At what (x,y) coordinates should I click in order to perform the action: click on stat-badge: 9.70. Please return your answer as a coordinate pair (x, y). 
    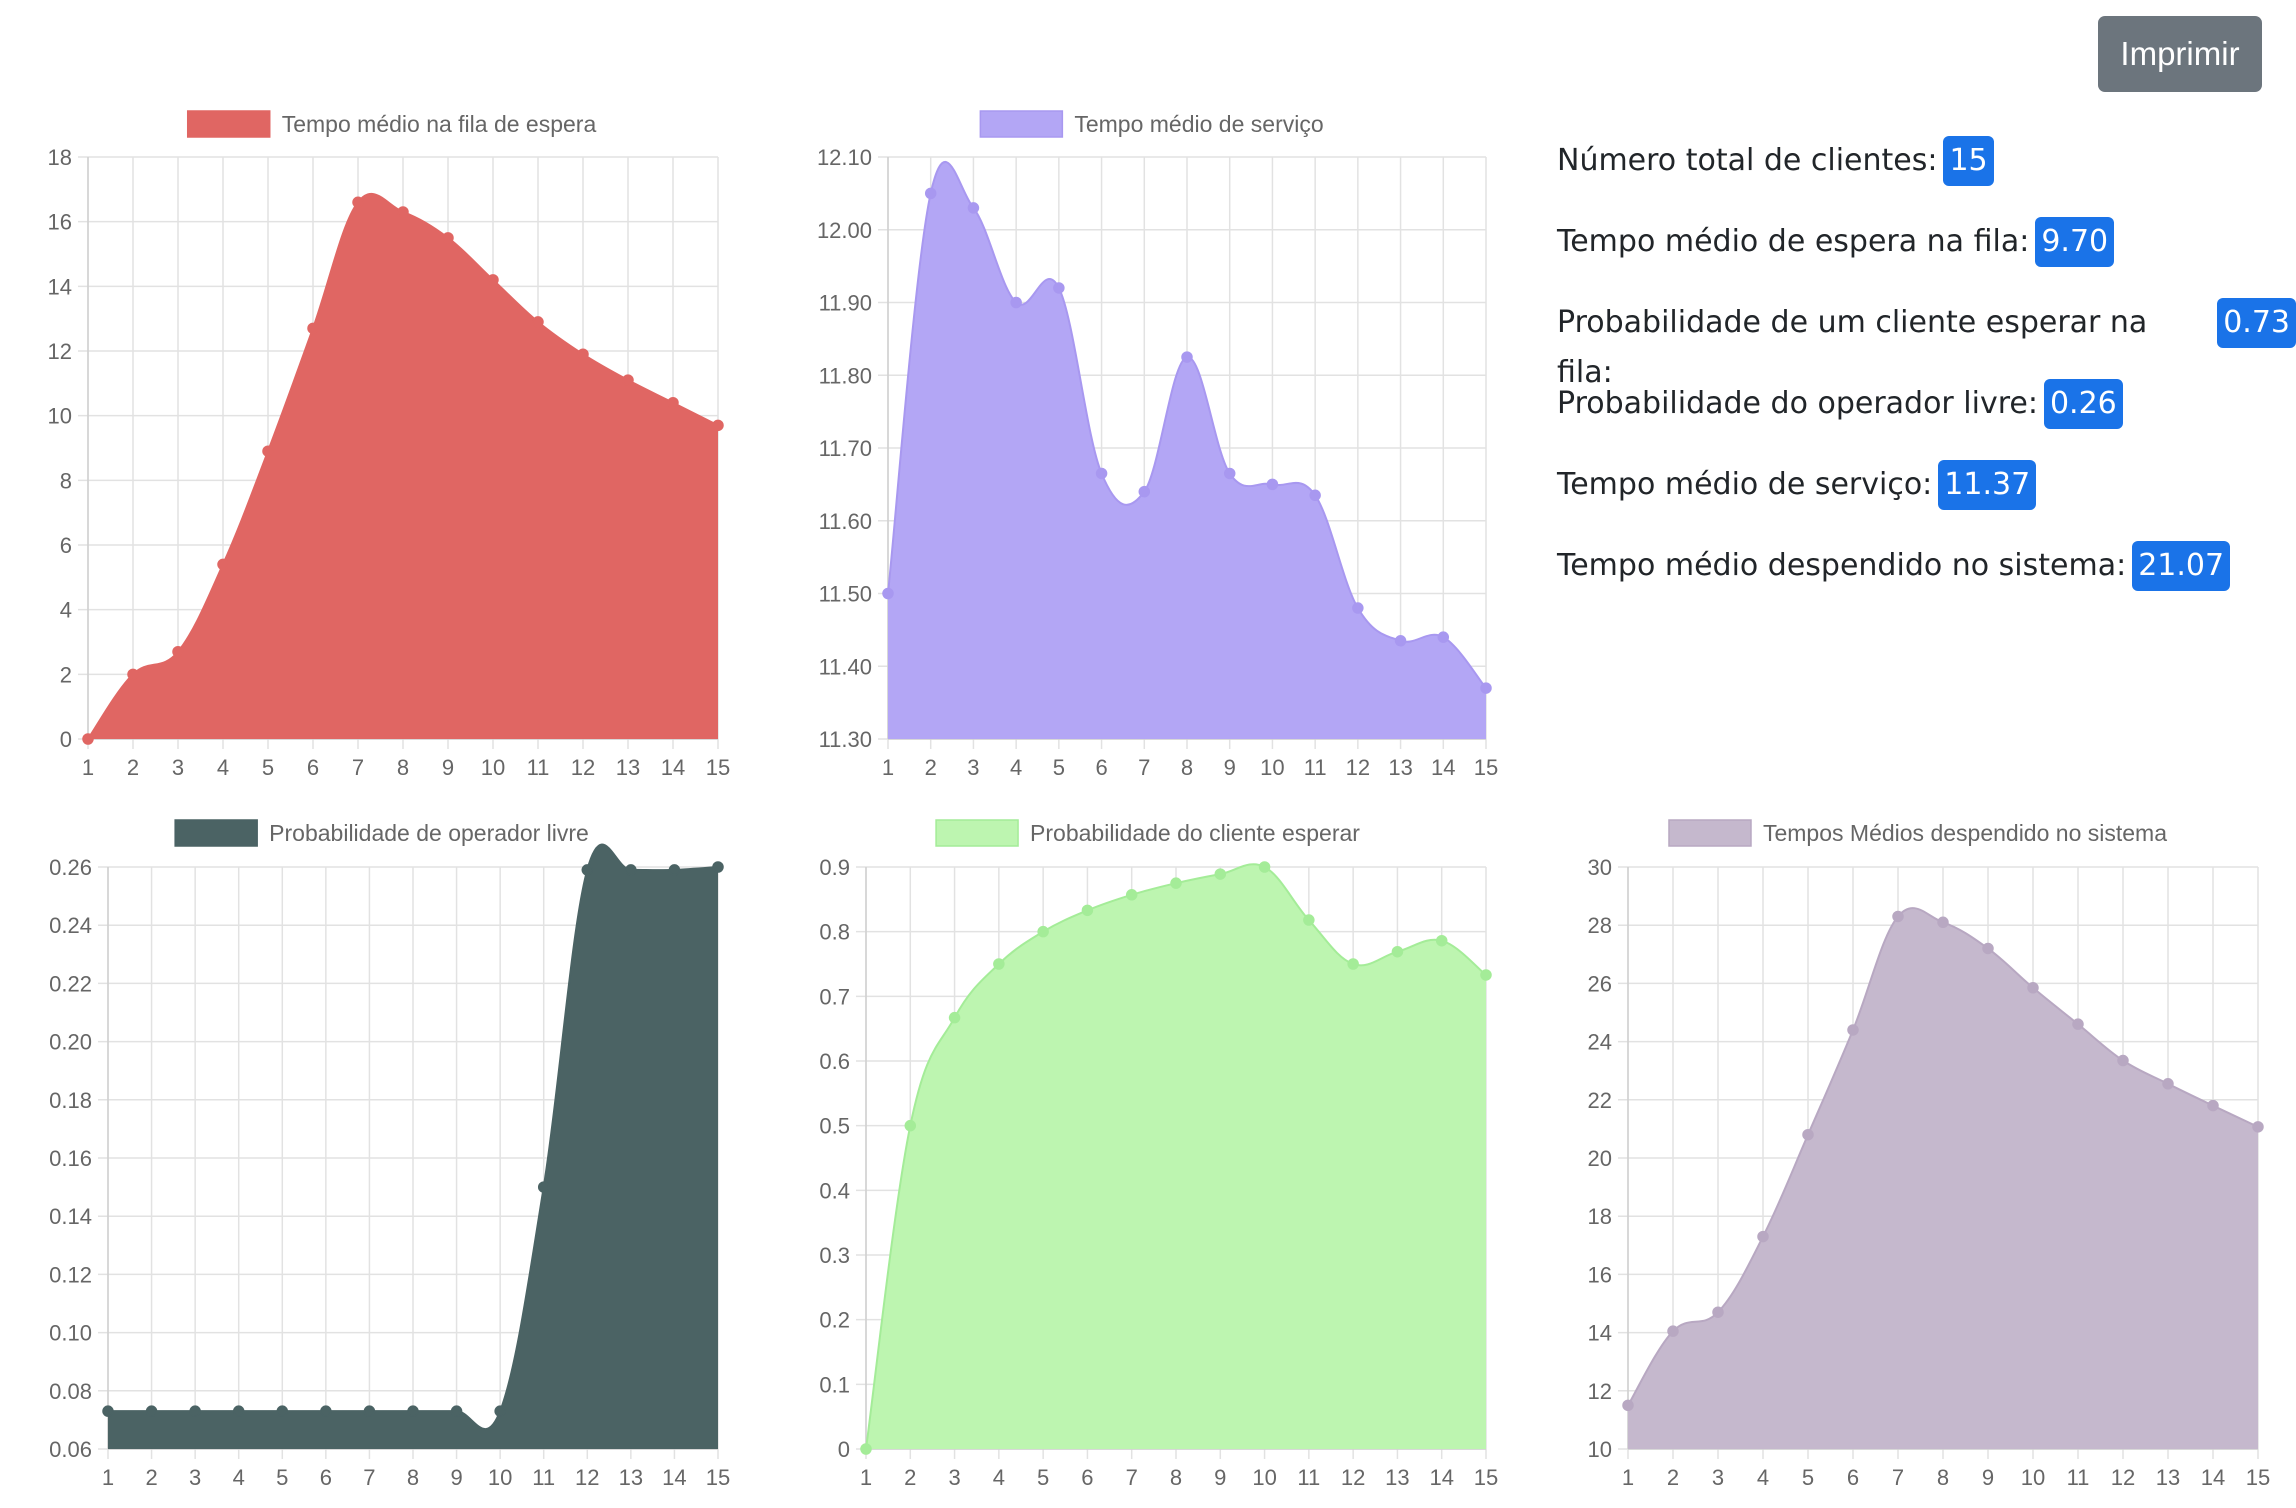
    Looking at the image, I should click on (2075, 242).